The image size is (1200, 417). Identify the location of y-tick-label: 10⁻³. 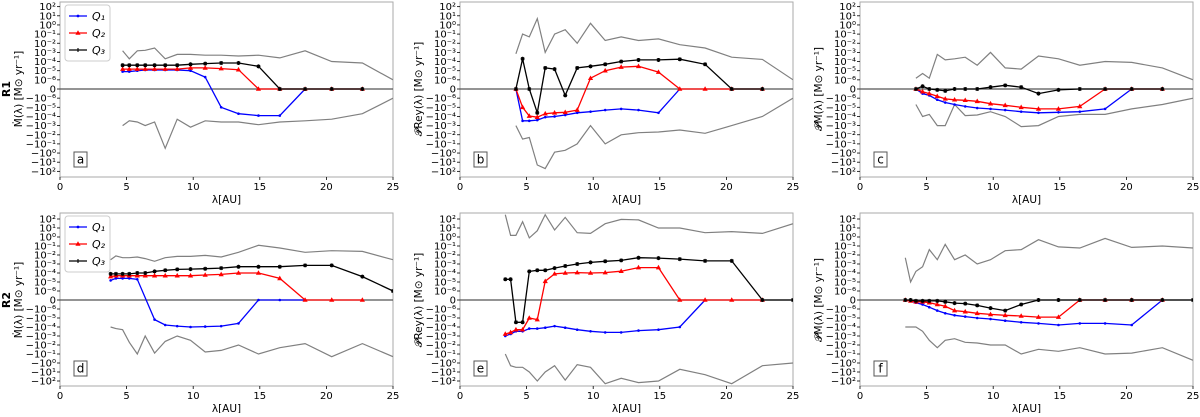
(445, 265).